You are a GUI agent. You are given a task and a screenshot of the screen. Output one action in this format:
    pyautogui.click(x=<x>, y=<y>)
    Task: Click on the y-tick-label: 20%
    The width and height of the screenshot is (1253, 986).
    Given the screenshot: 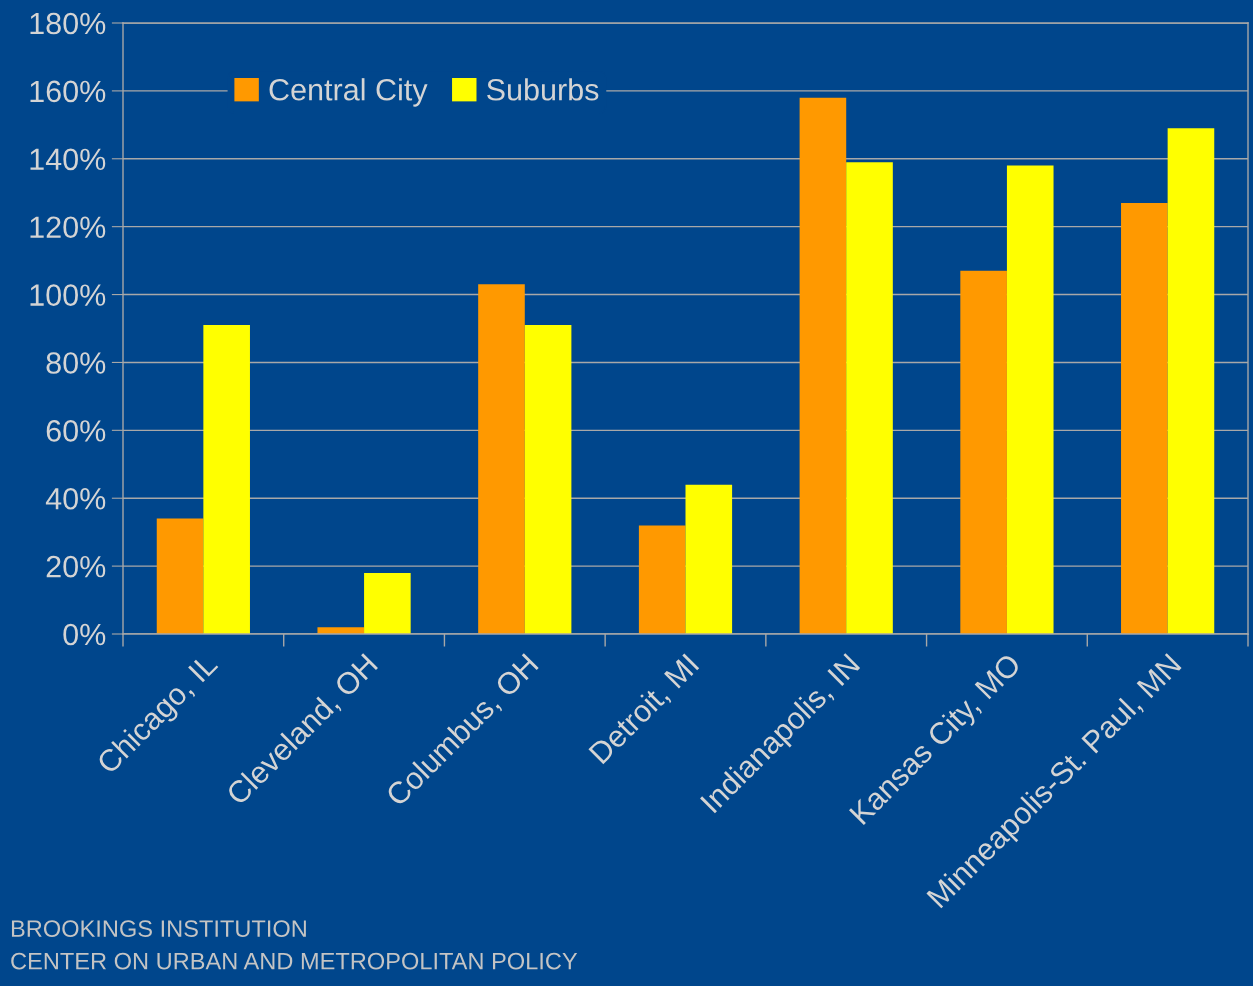 What is the action you would take?
    pyautogui.click(x=76, y=566)
    